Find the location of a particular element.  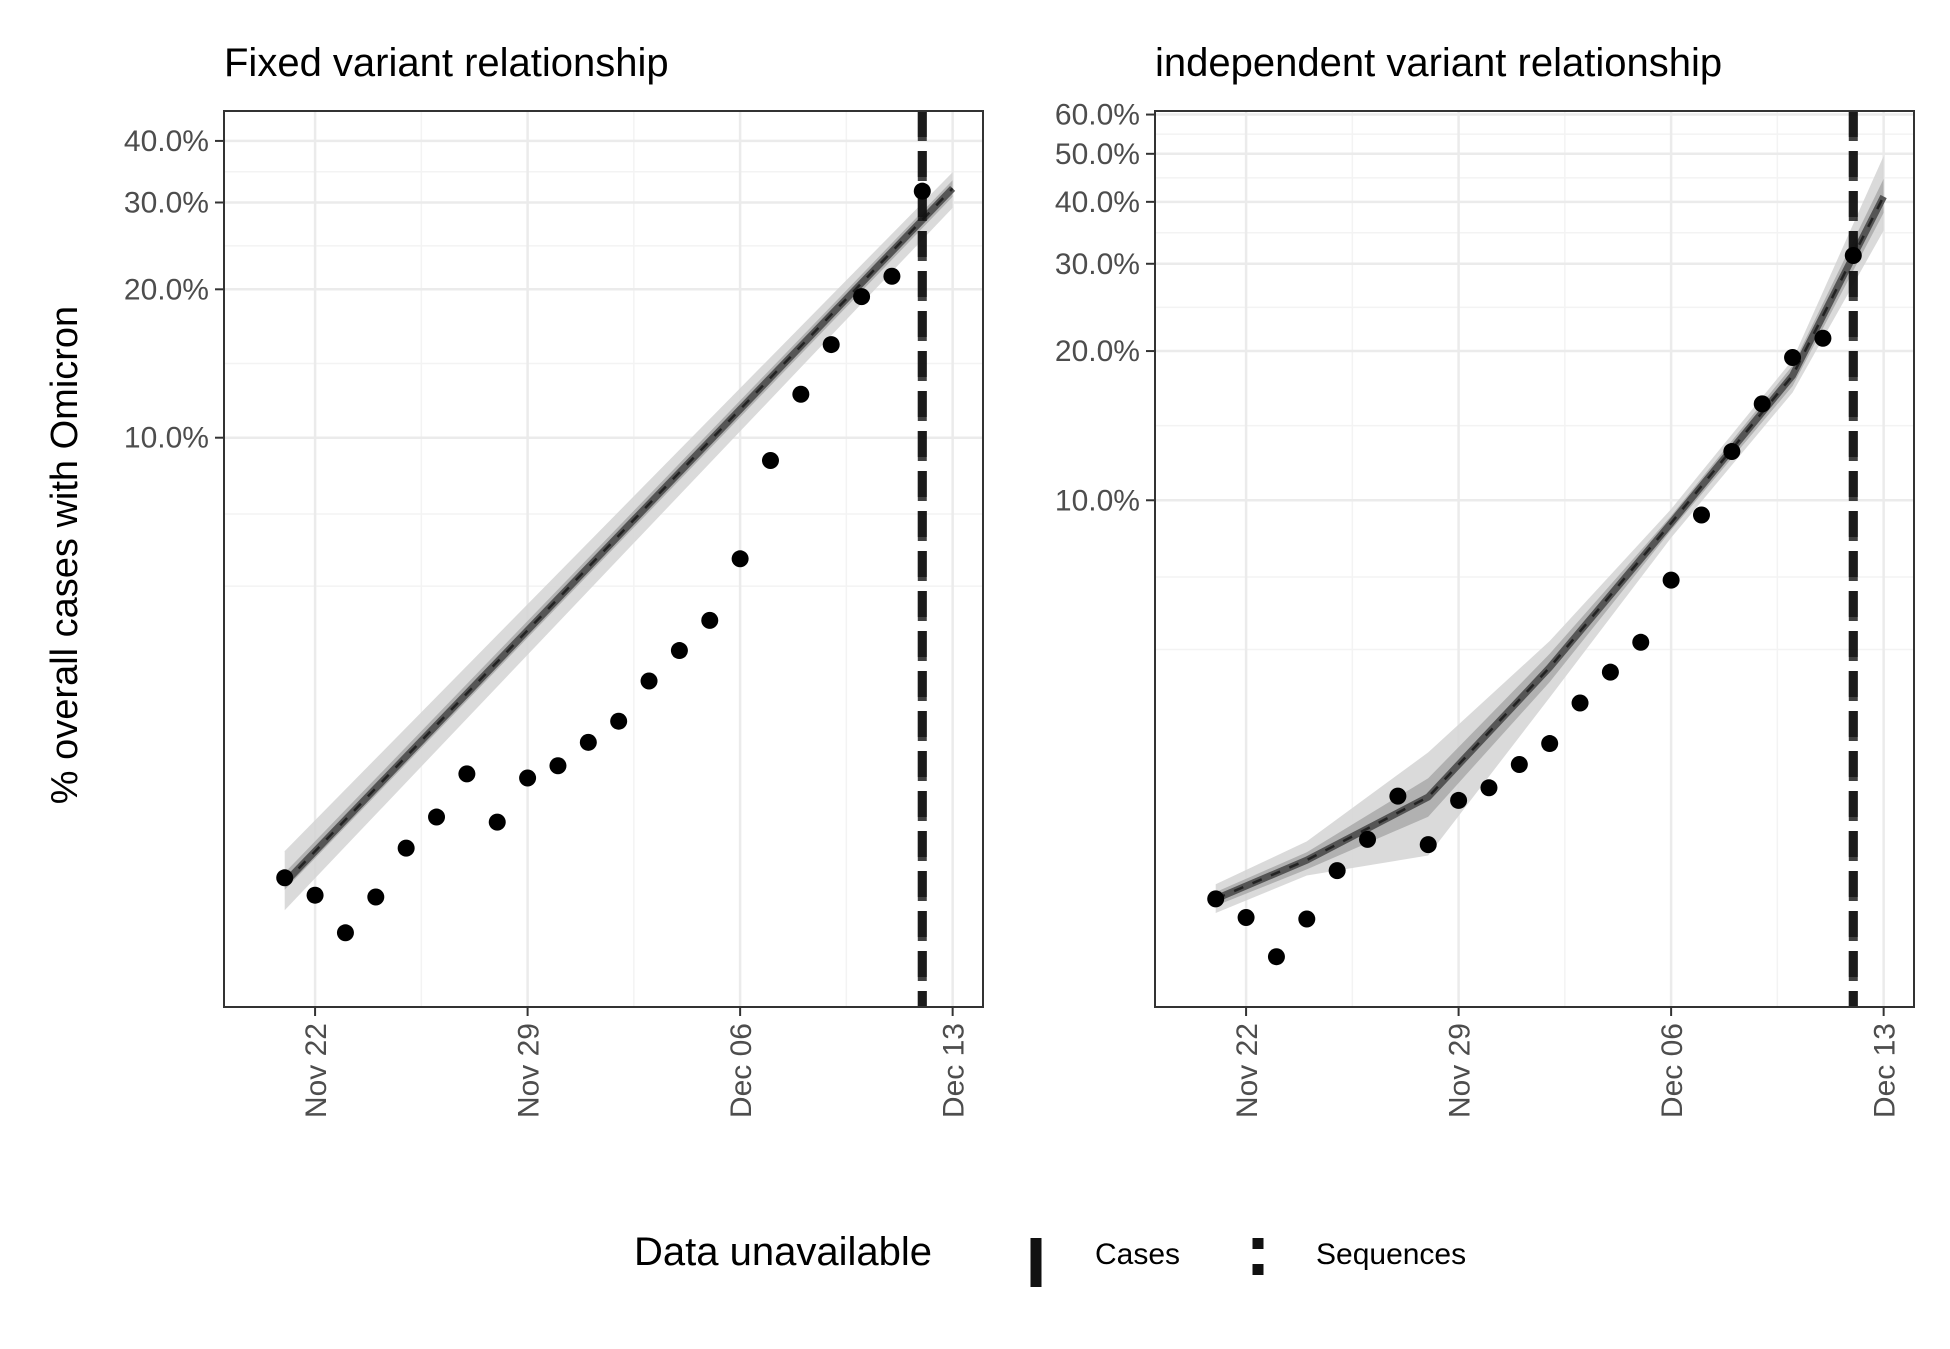

legend-title: Data unavailable is located at coordinates (783, 1252).